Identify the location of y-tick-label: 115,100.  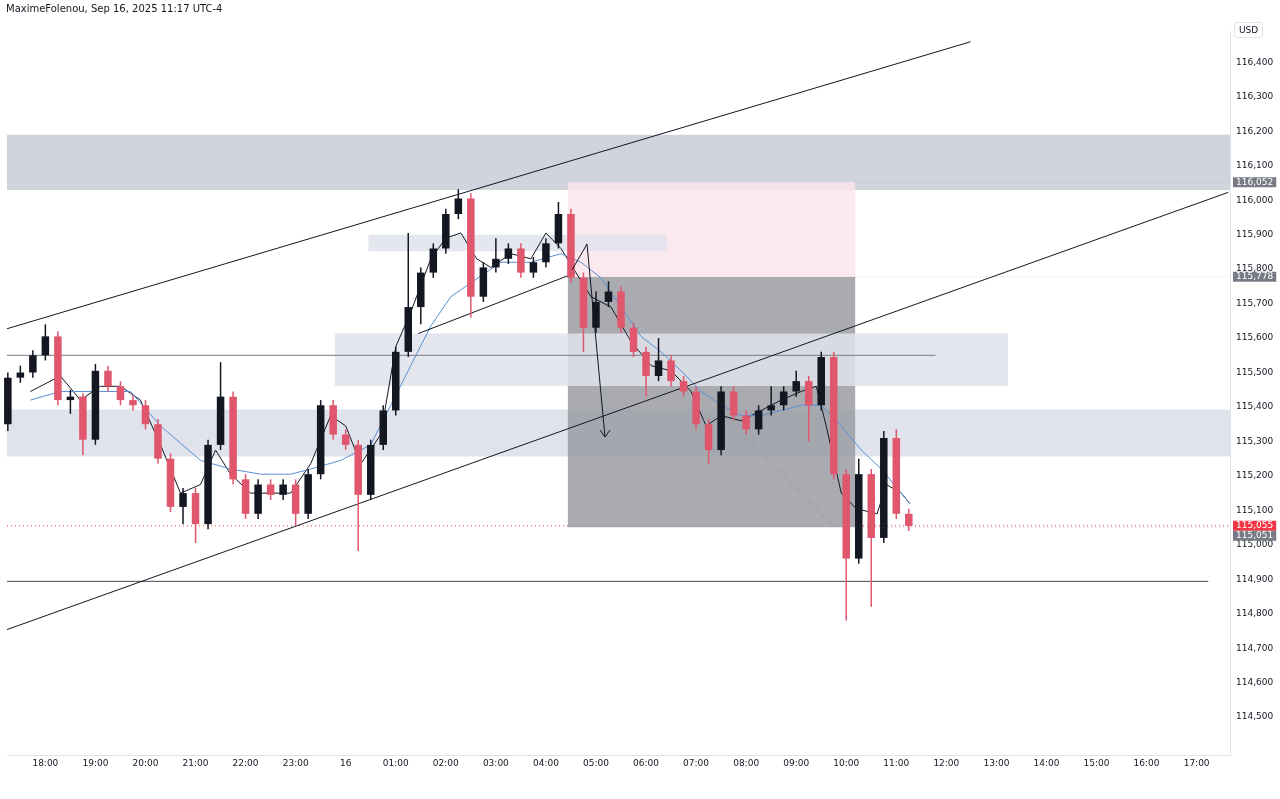
(1255, 509).